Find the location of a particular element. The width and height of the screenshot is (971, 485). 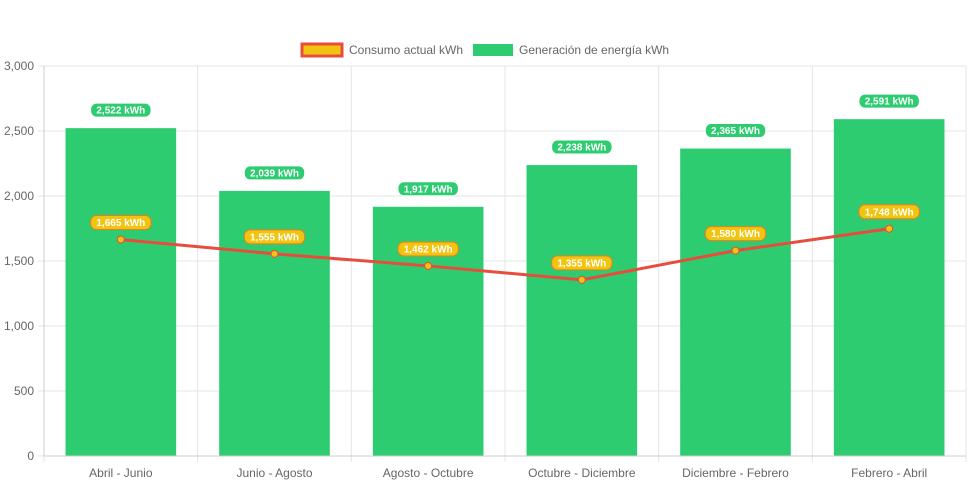

x-tick-label: Junio - Agosto is located at coordinates (274, 473).